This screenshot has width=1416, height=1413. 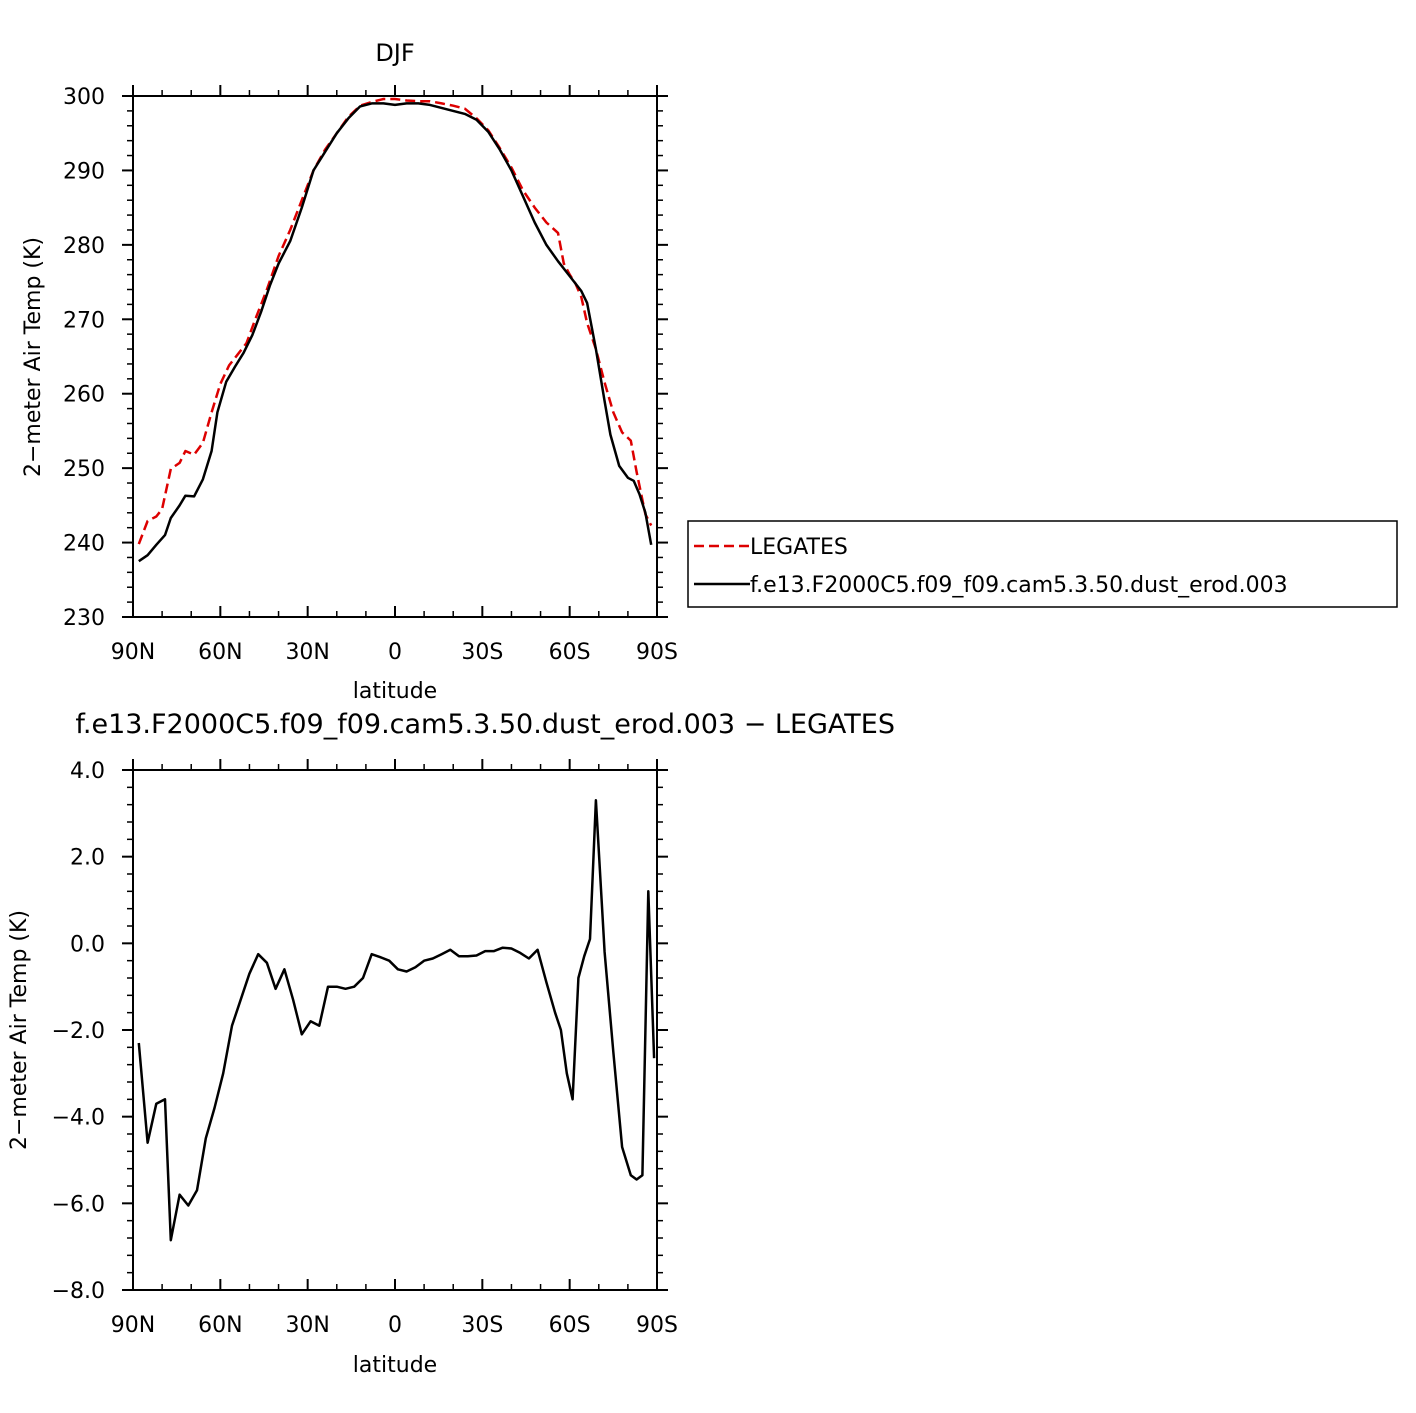 I want to click on top-chart-y-tick-label: 230, so click(x=84, y=618).